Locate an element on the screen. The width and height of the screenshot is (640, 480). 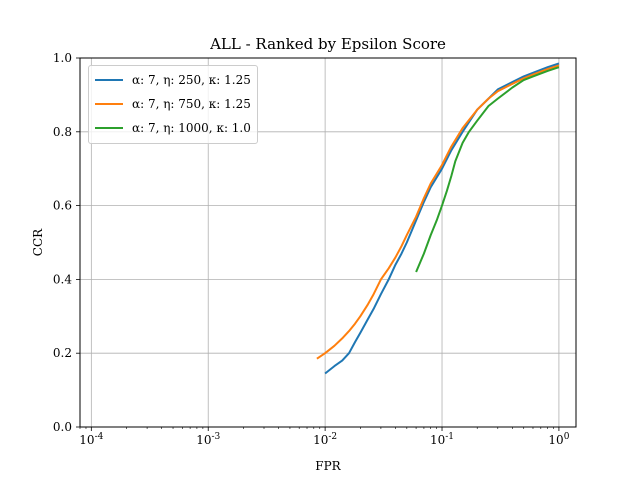
legend-item: α: 7, η: 1000, κ: 1.0 is located at coordinates (173, 128).